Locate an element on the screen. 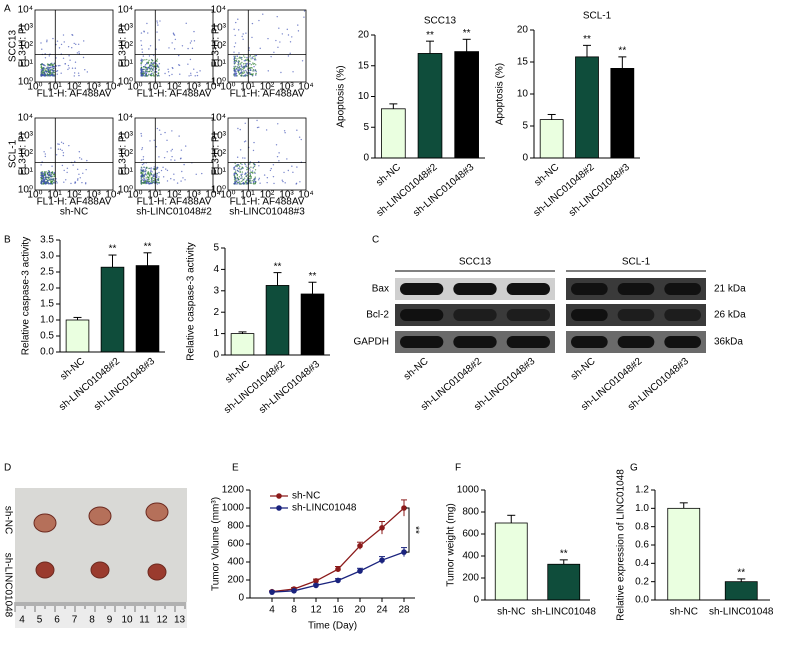  chart-title: SCC13 is located at coordinates (440, 21).